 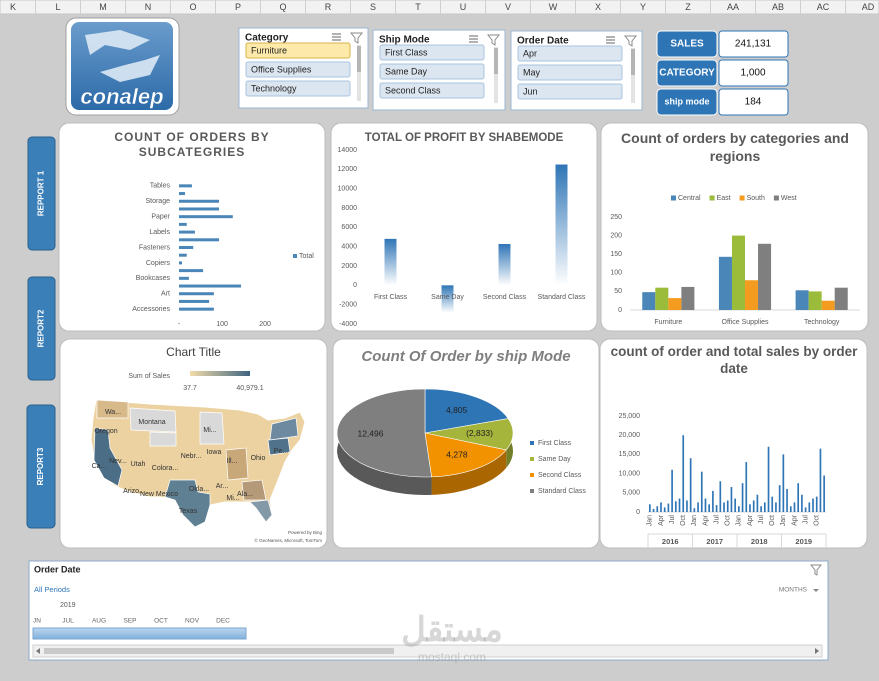 I want to click on slicer-title: Category, so click(x=267, y=38).